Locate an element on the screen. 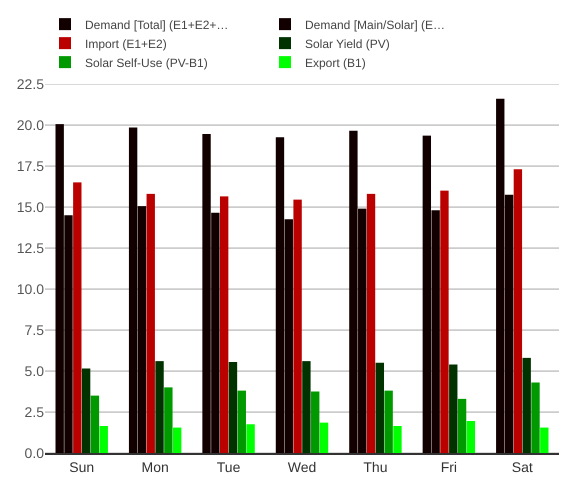  legend-label: Export (B1) is located at coordinates (335, 63).